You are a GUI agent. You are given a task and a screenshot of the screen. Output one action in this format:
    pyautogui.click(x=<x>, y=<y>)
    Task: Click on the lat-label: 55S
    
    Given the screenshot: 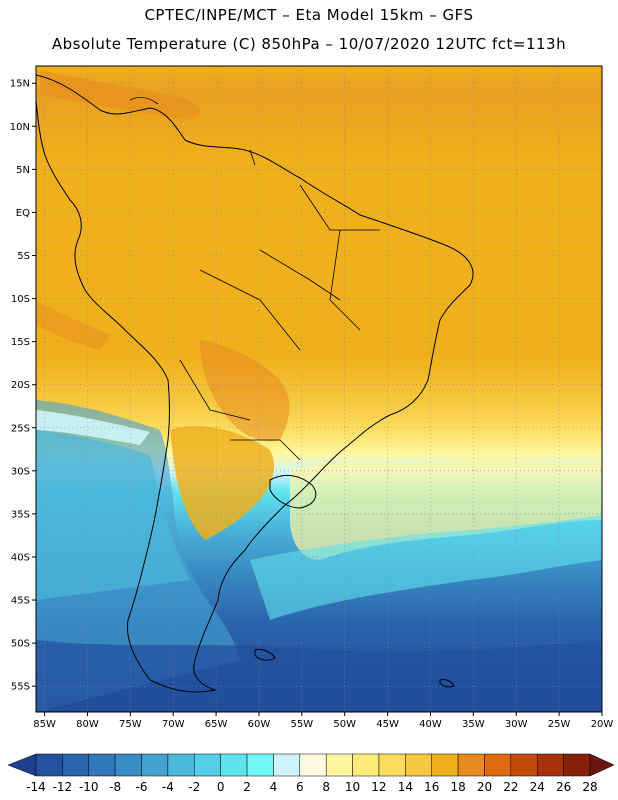 What is the action you would take?
    pyautogui.click(x=20, y=687)
    